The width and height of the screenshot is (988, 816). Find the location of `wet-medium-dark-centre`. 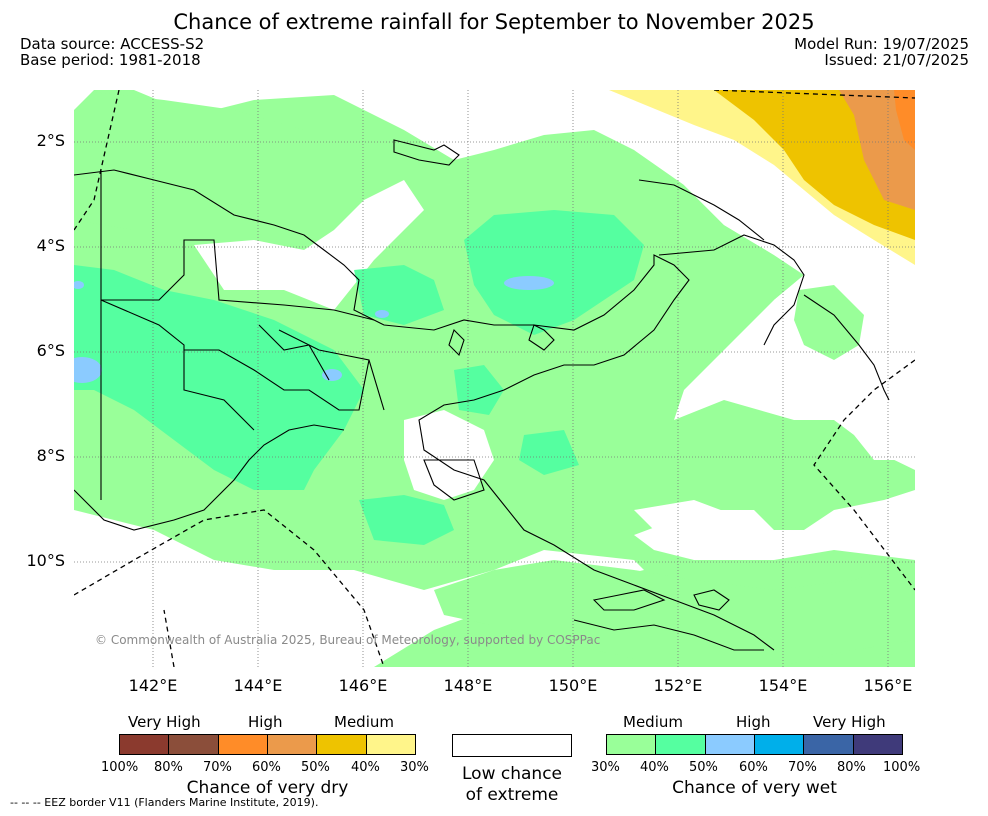

wet-medium-dark-centre is located at coordinates (399, 295).